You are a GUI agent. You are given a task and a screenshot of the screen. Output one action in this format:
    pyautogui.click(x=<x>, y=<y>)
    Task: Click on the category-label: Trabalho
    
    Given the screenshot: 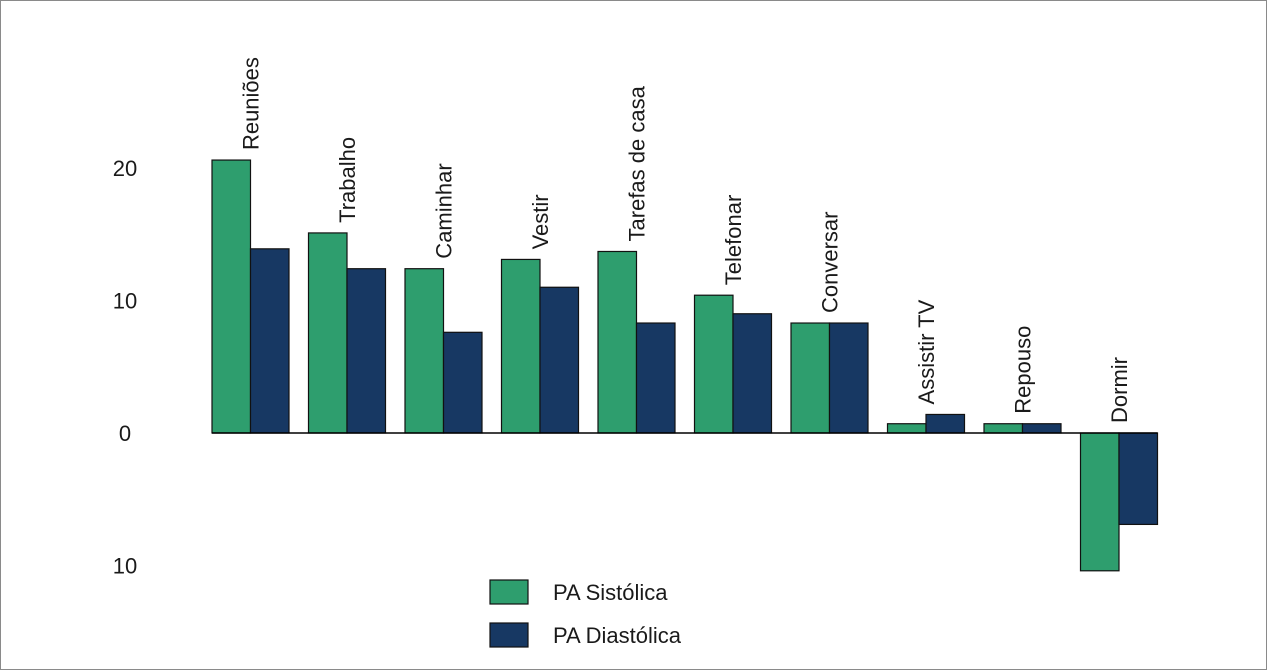 What is the action you would take?
    pyautogui.click(x=347, y=180)
    